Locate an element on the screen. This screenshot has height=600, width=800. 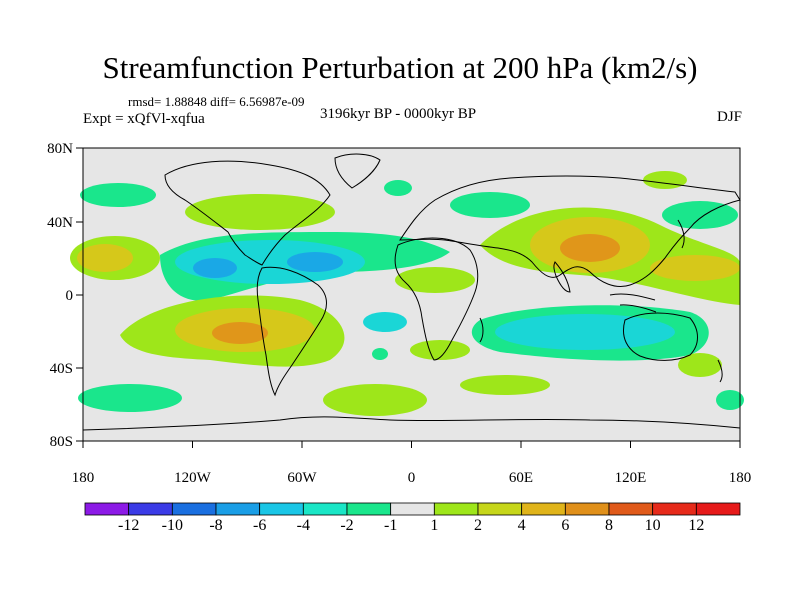
experiment-label: Expt = xQfVl-xqfua is located at coordinates (144, 119).